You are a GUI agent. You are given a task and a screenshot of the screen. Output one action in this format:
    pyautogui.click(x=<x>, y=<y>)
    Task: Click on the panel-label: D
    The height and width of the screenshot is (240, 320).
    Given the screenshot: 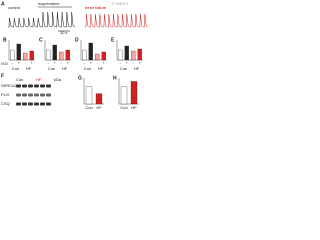 What is the action you would take?
    pyautogui.click(x=77, y=40)
    